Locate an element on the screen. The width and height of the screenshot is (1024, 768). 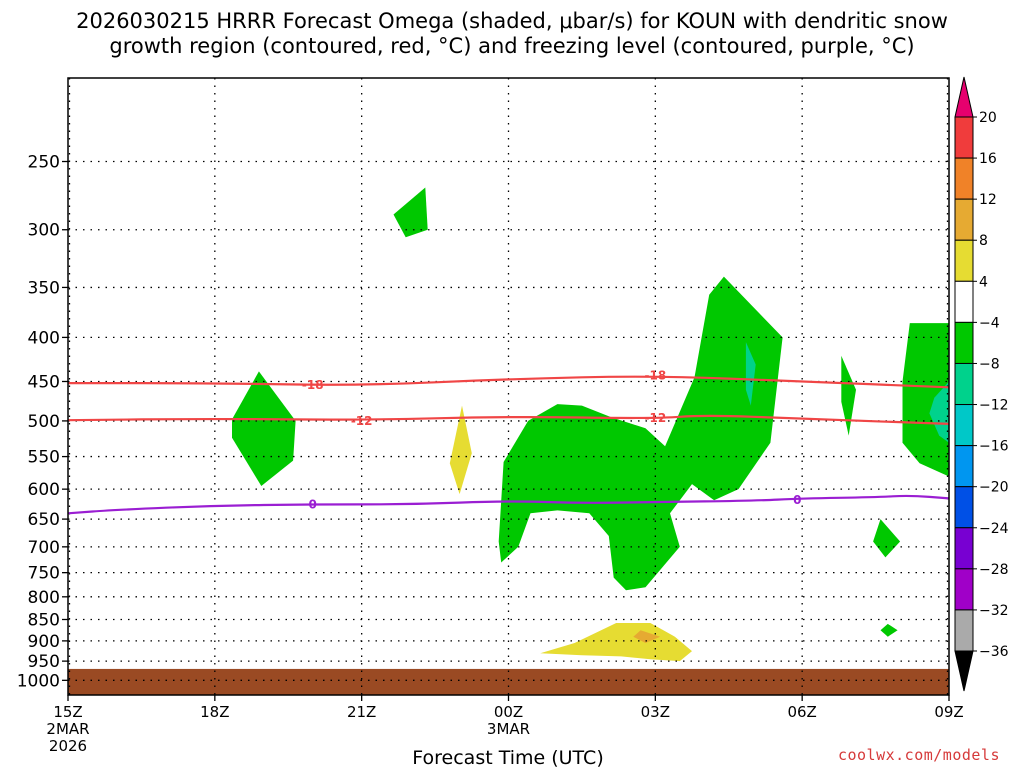
colorbar-top-arrow is located at coordinates (964, 97).